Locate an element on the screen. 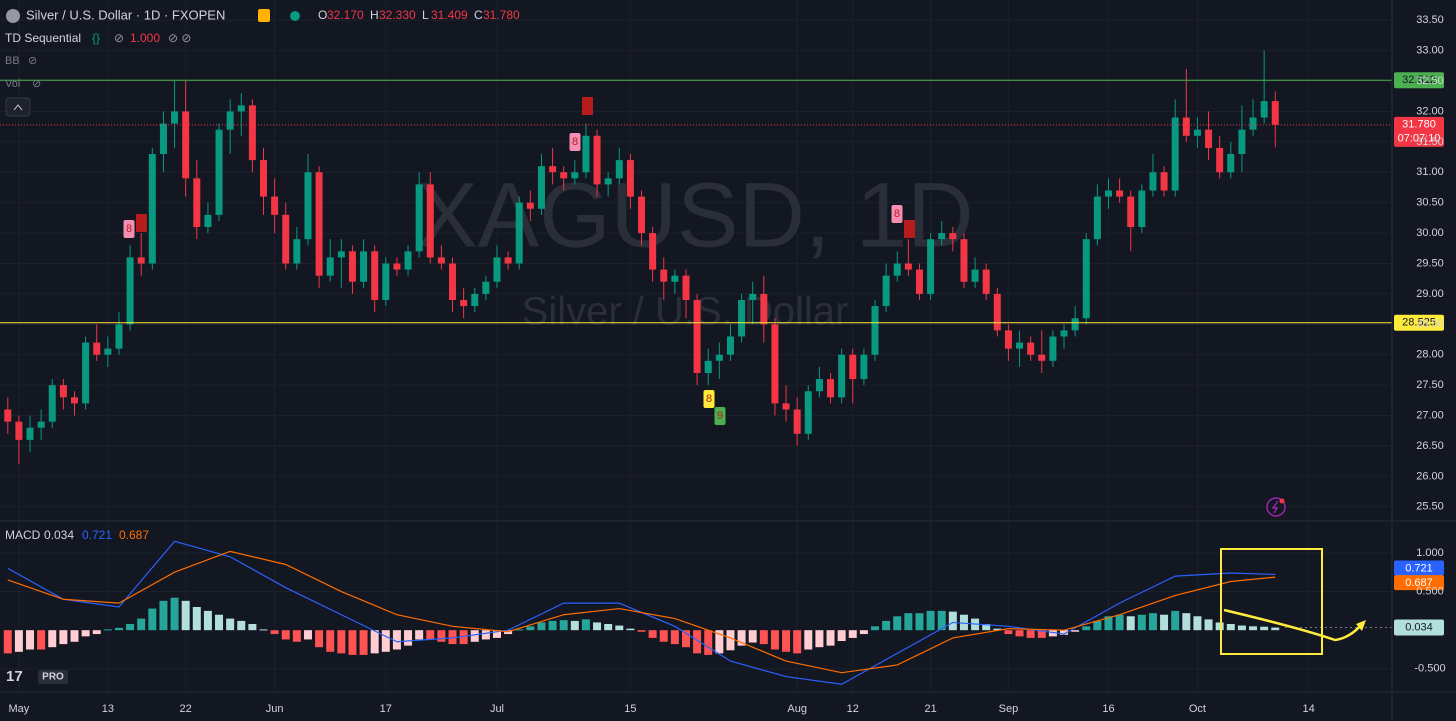 The height and width of the screenshot is (721, 1456). macd-tag is located at coordinates (1419, 583).